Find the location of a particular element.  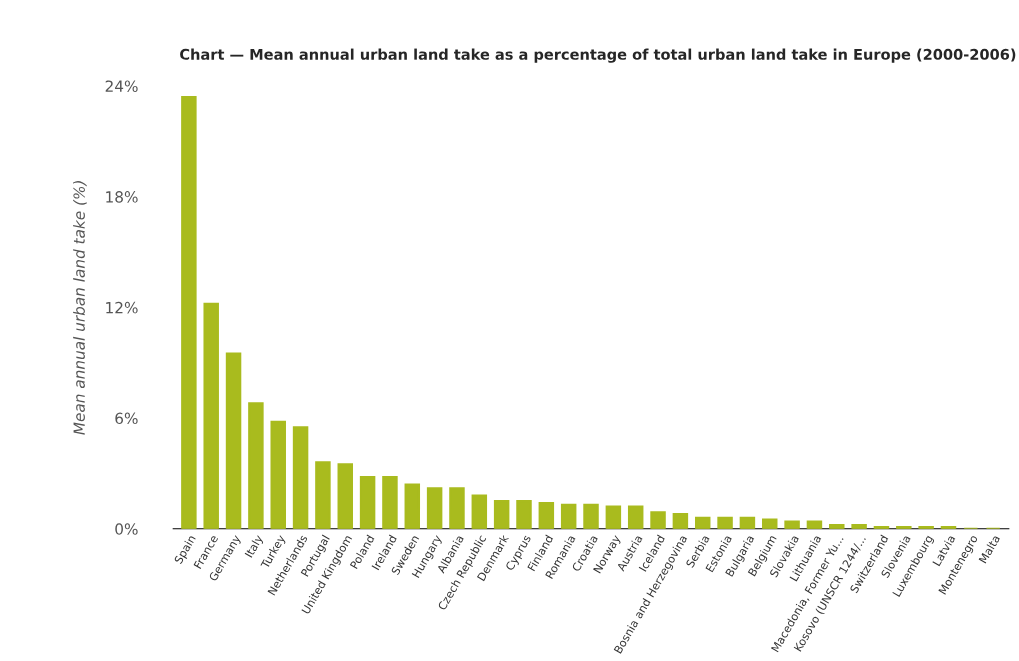

y-tick-label: 12% is located at coordinates (122, 307).